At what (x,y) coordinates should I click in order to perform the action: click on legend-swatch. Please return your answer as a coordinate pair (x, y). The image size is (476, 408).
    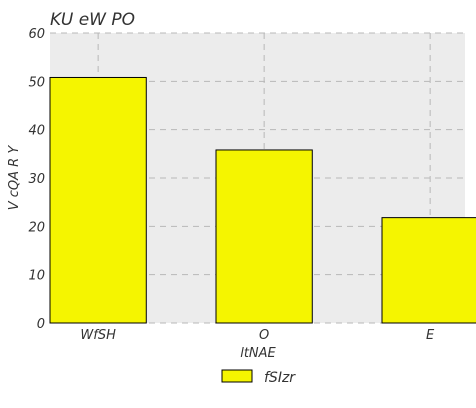
    Looking at the image, I should click on (237, 376).